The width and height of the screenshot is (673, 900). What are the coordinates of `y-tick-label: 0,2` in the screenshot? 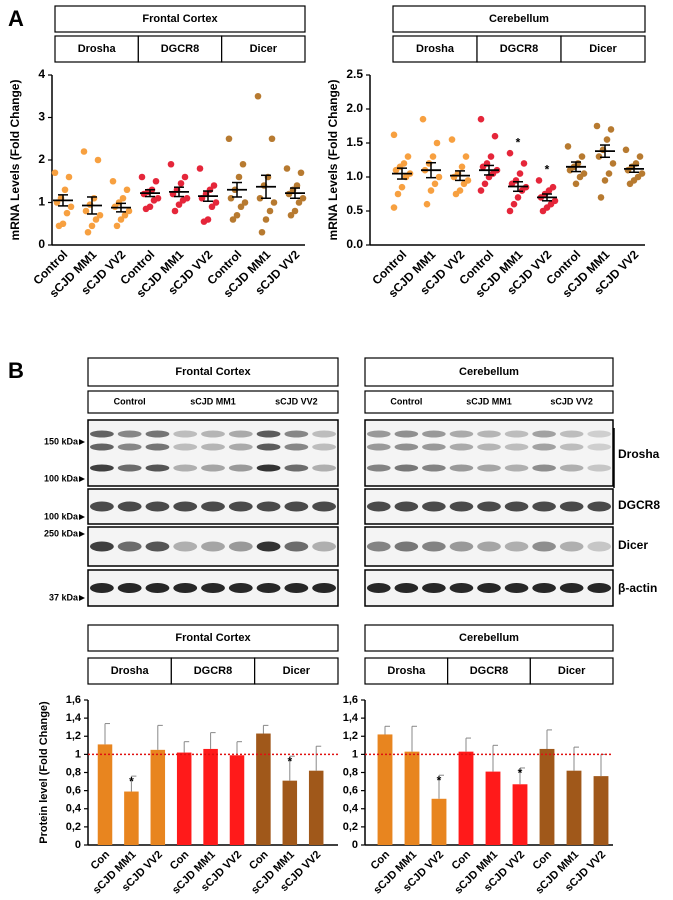 It's located at (350, 827).